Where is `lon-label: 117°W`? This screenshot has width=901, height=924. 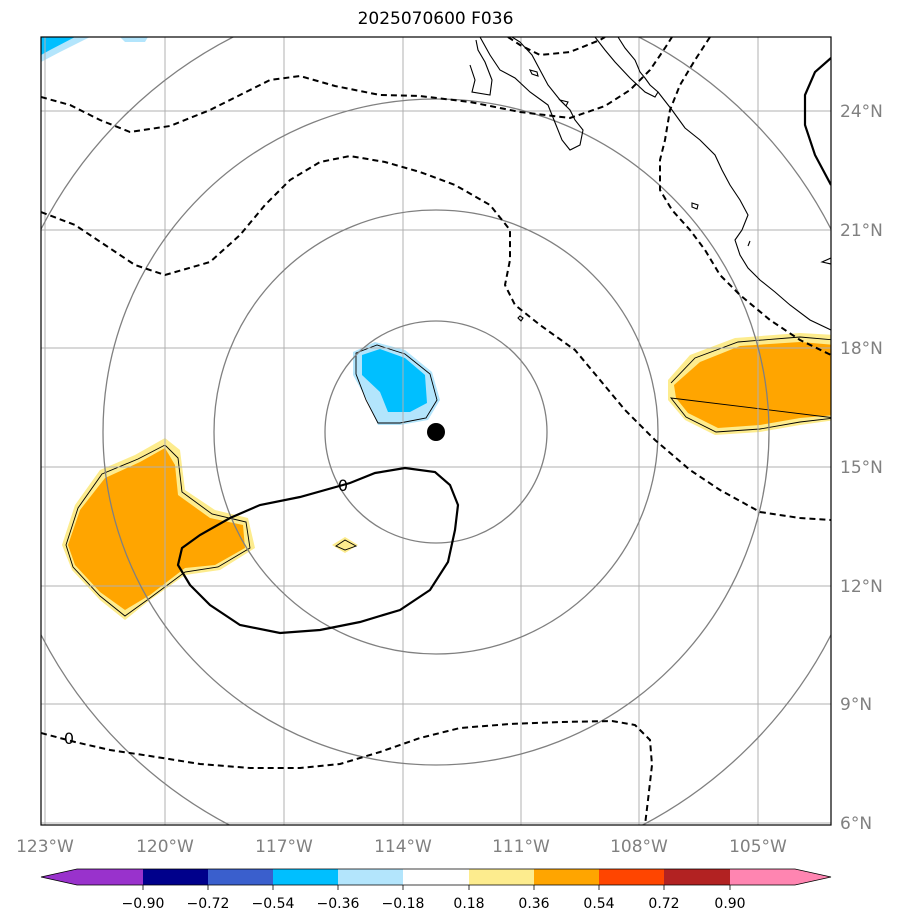 lon-label: 117°W is located at coordinates (284, 847).